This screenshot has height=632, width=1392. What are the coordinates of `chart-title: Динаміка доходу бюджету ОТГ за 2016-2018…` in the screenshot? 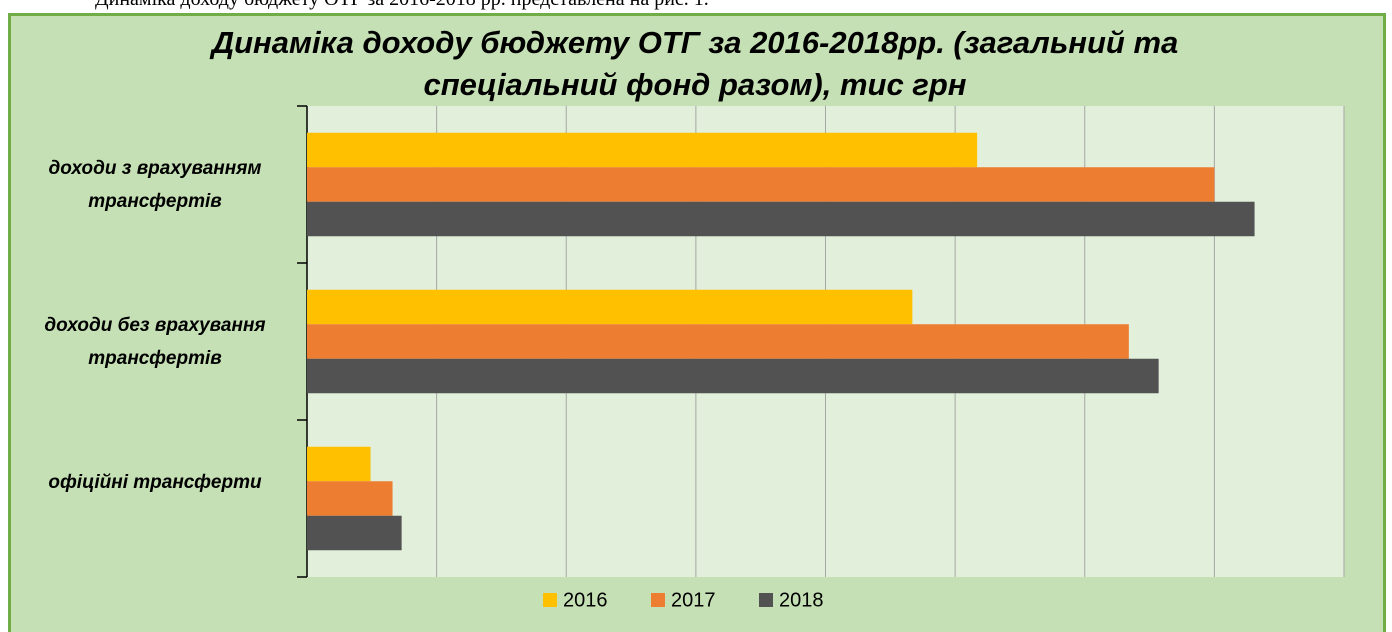 It's located at (695, 63).